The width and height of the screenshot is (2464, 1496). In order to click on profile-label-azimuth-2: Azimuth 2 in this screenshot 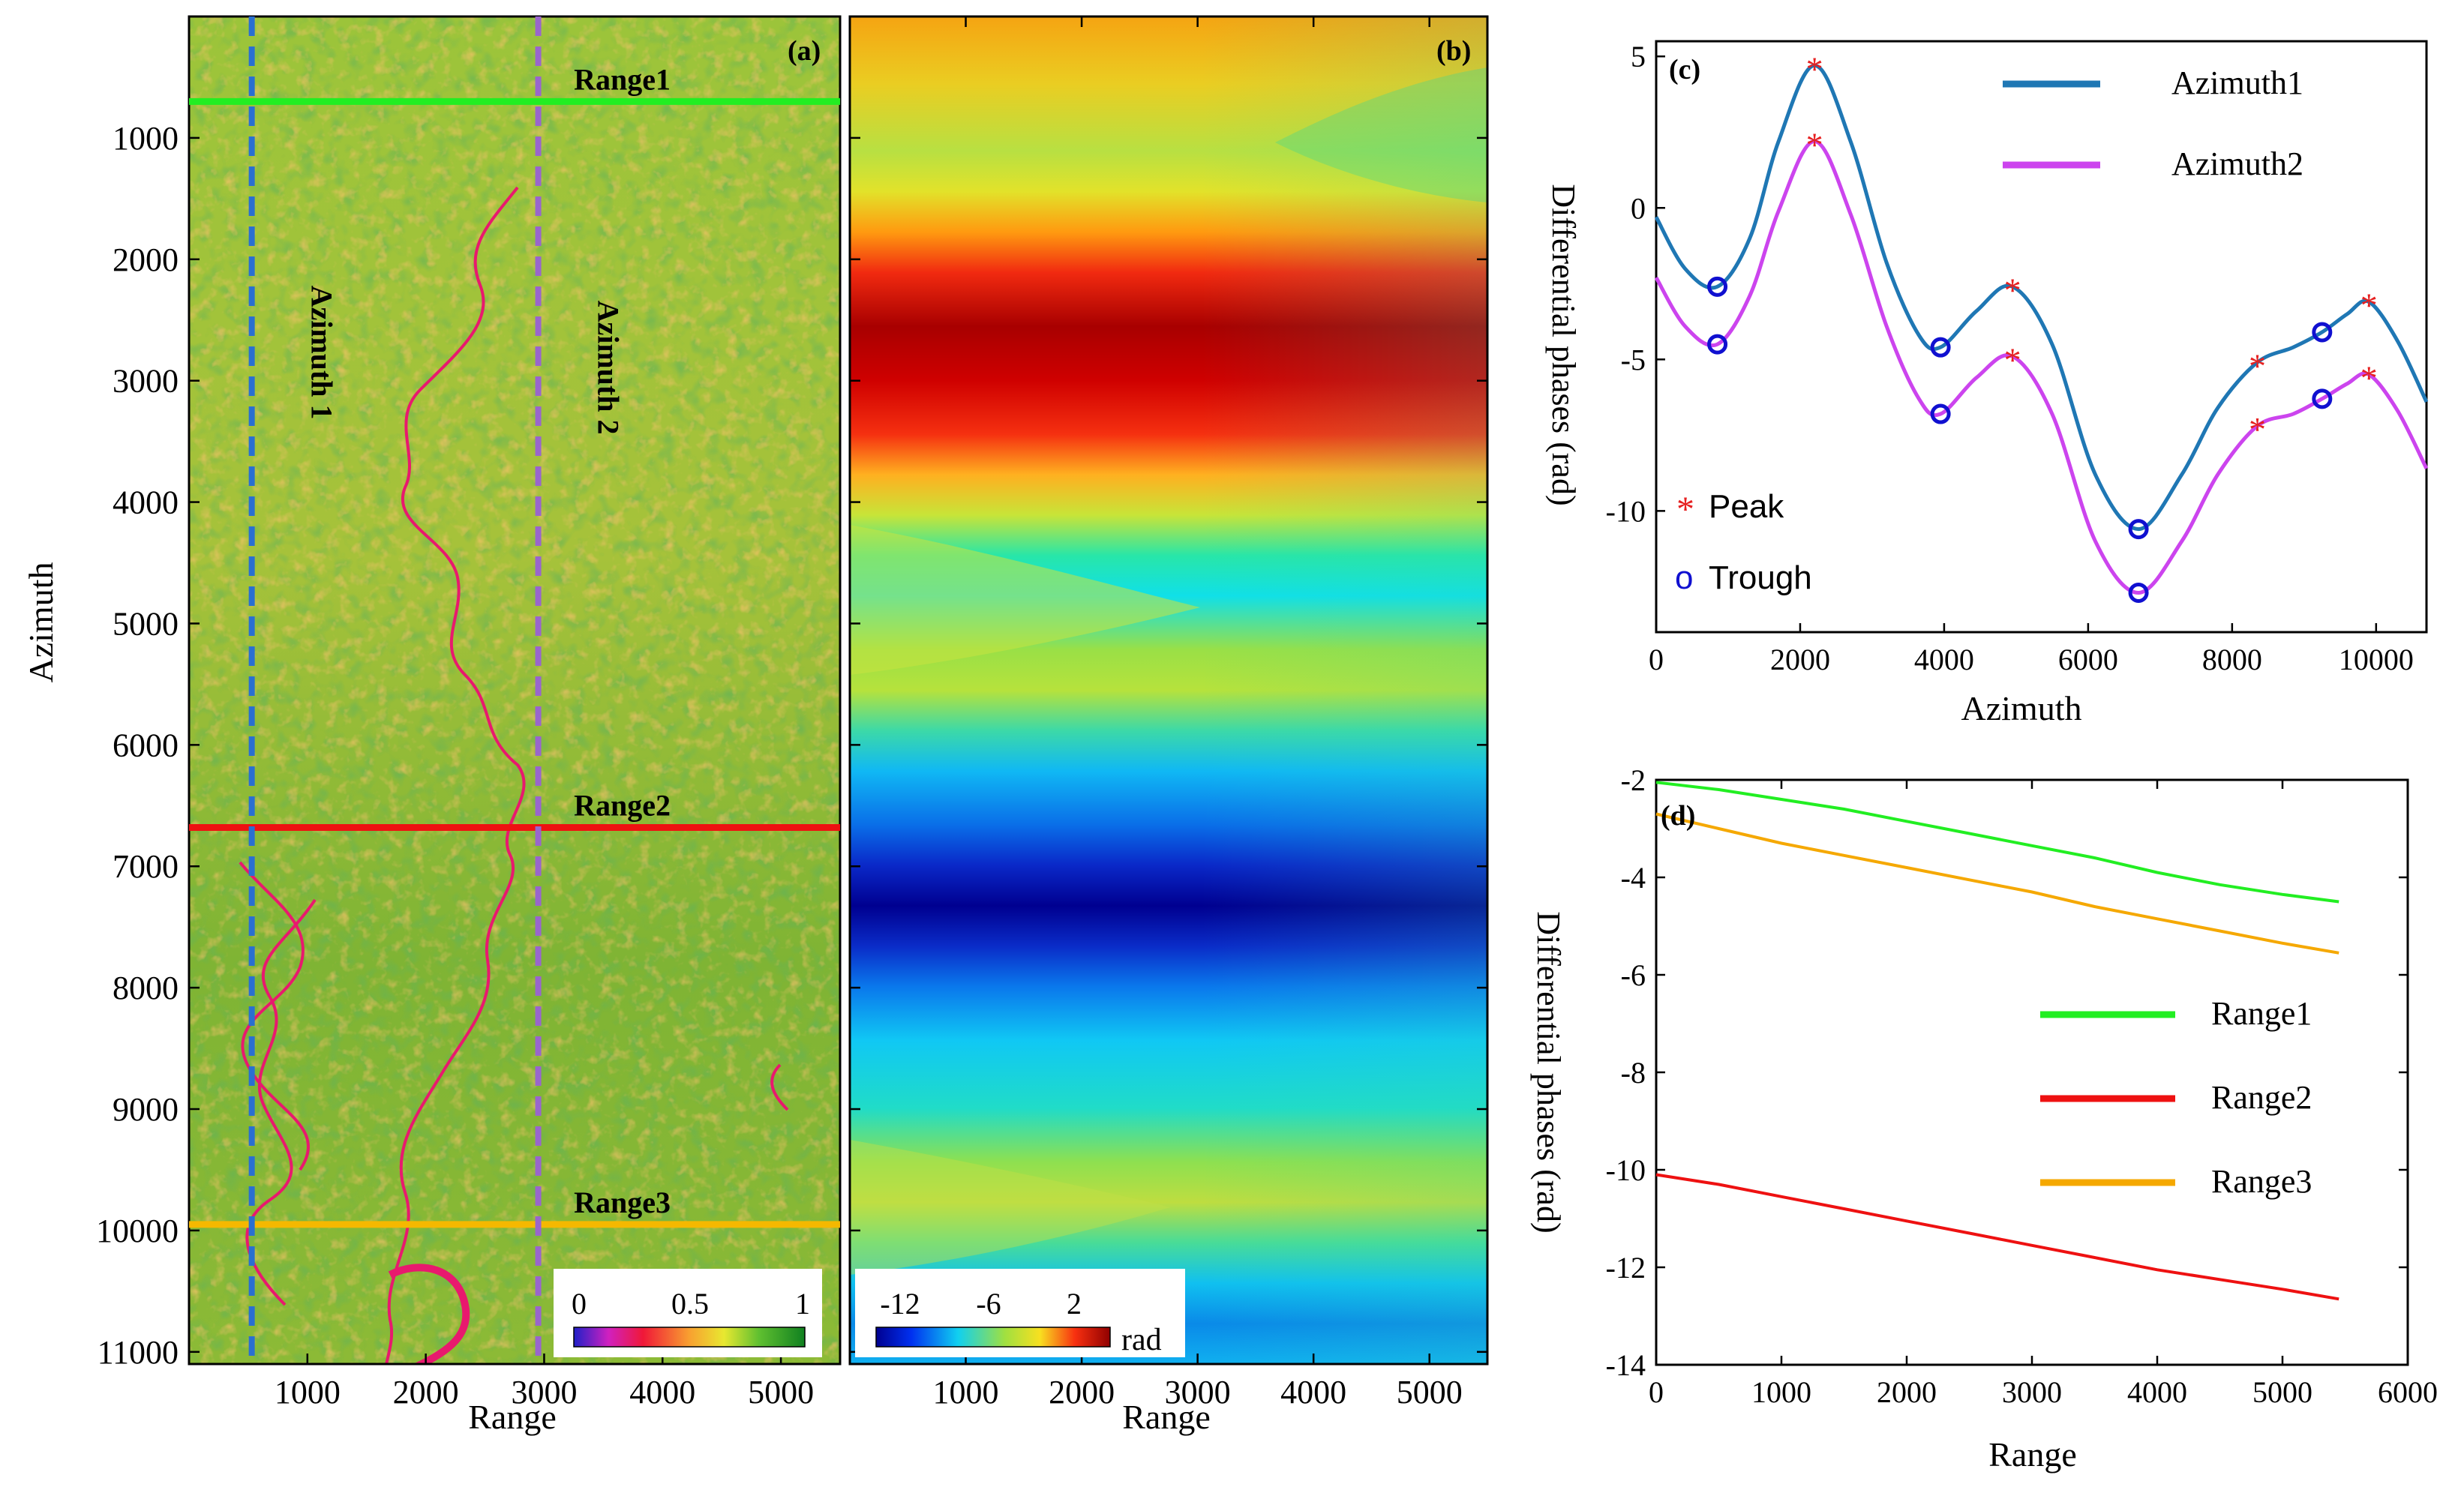, I will do `click(609, 368)`.